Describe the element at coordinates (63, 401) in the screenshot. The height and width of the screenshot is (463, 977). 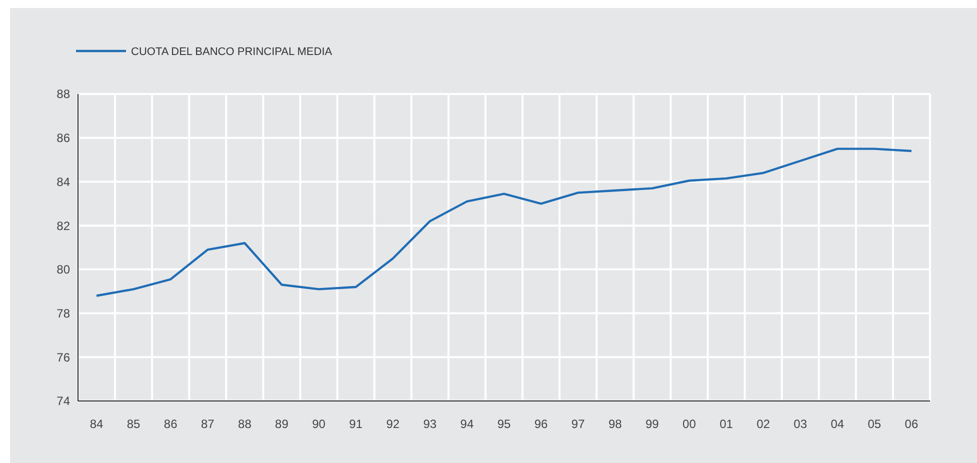
I see `y-tick-label: 74` at that location.